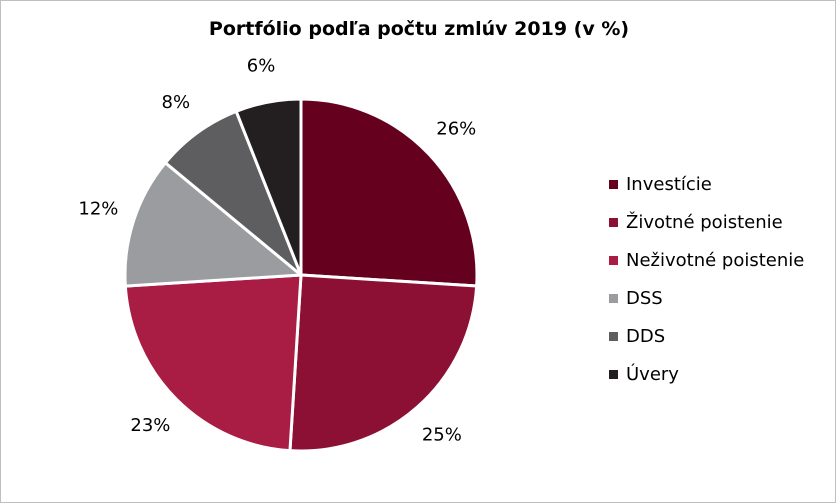  Describe the element at coordinates (644, 298) in the screenshot. I see `legend-label: DSS` at that location.